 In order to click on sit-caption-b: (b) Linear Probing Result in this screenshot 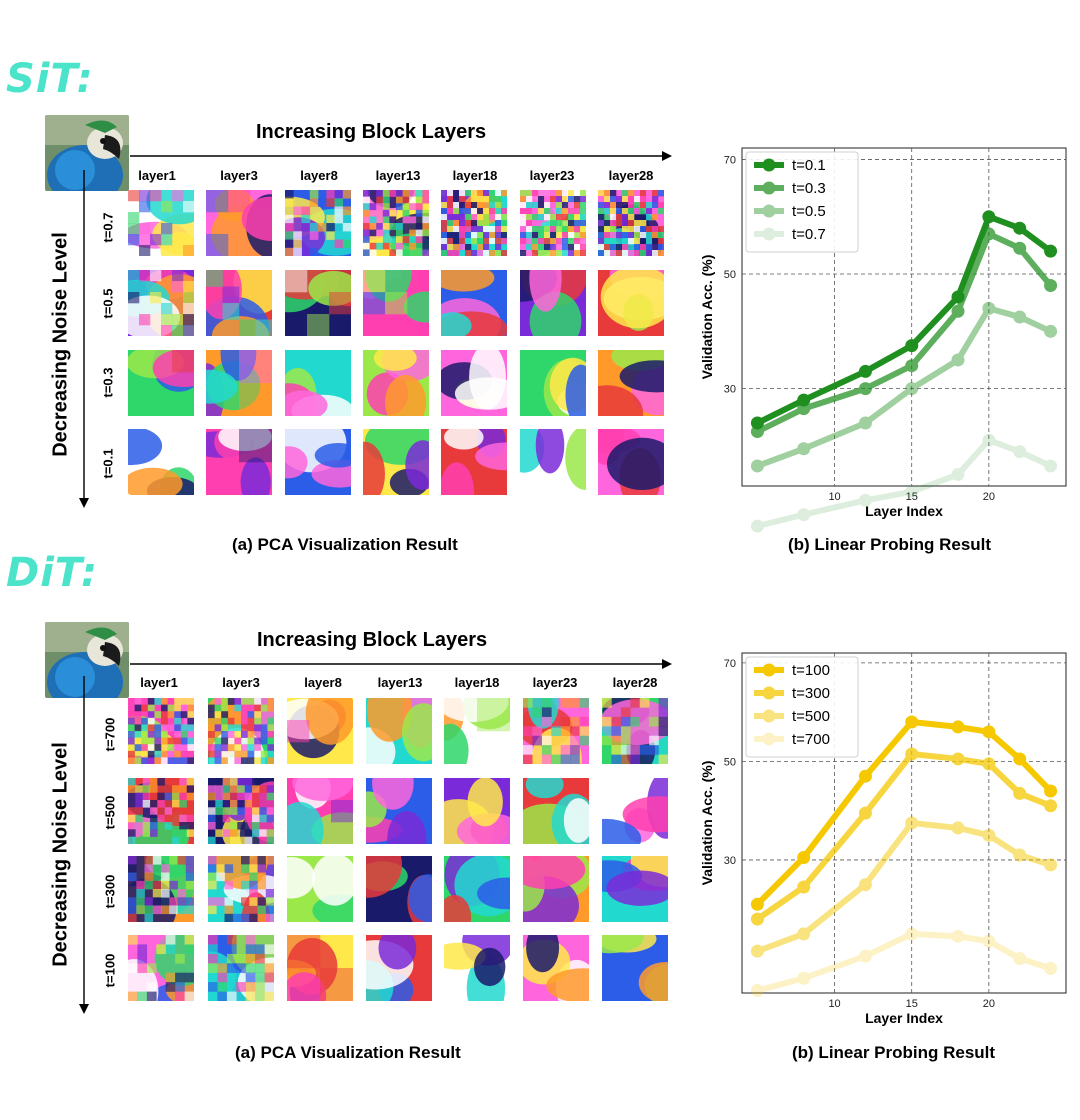, I will do `click(890, 544)`.